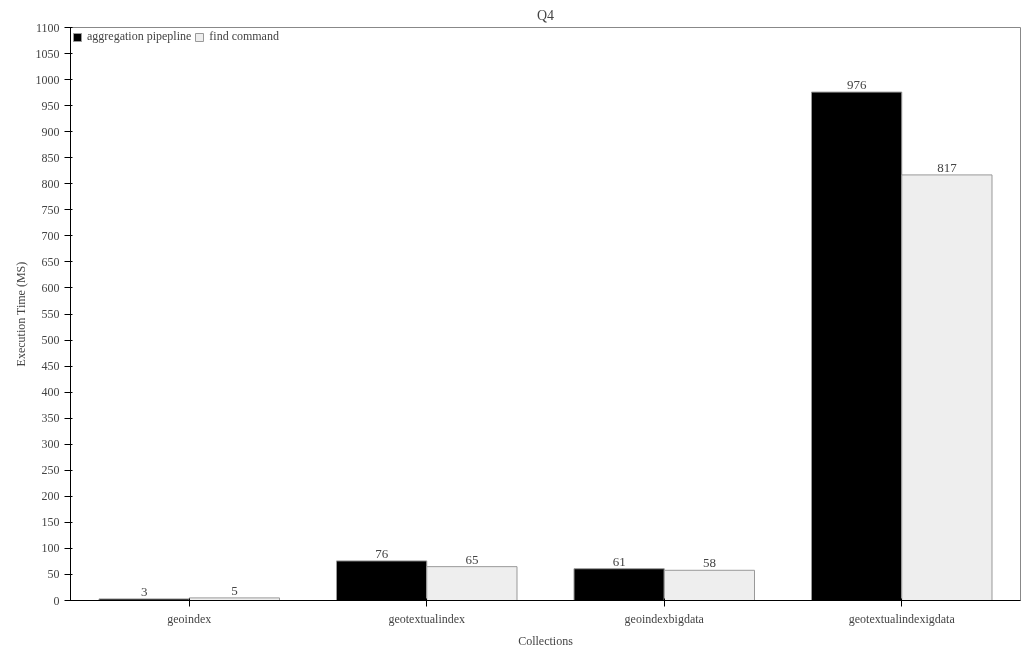  What do you see at coordinates (50, 548) in the screenshot?
I see `y-tick-label: 100` at bounding box center [50, 548].